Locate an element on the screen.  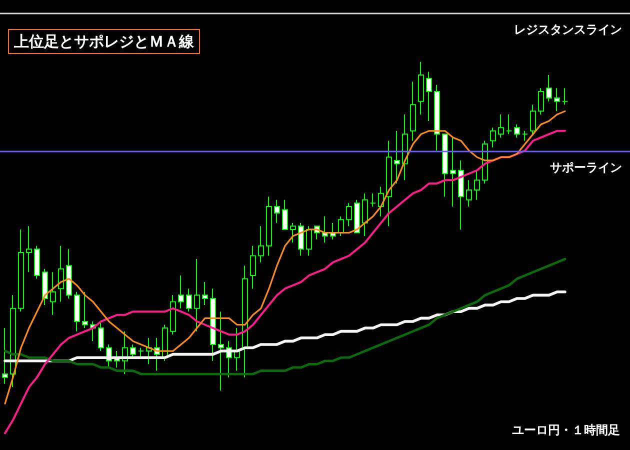
chart-title: 上位足とサポレジとＭＡ線 is located at coordinates (104, 41).